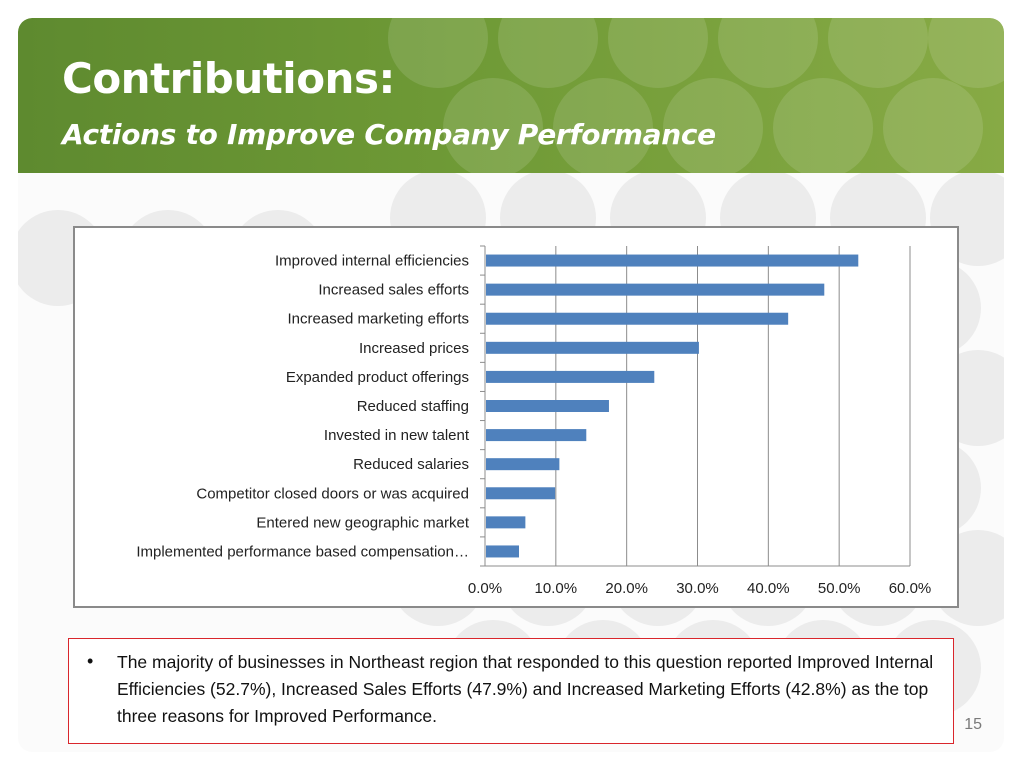 The image size is (1024, 768). I want to click on x-tick-label: 60.0%, so click(910, 588).